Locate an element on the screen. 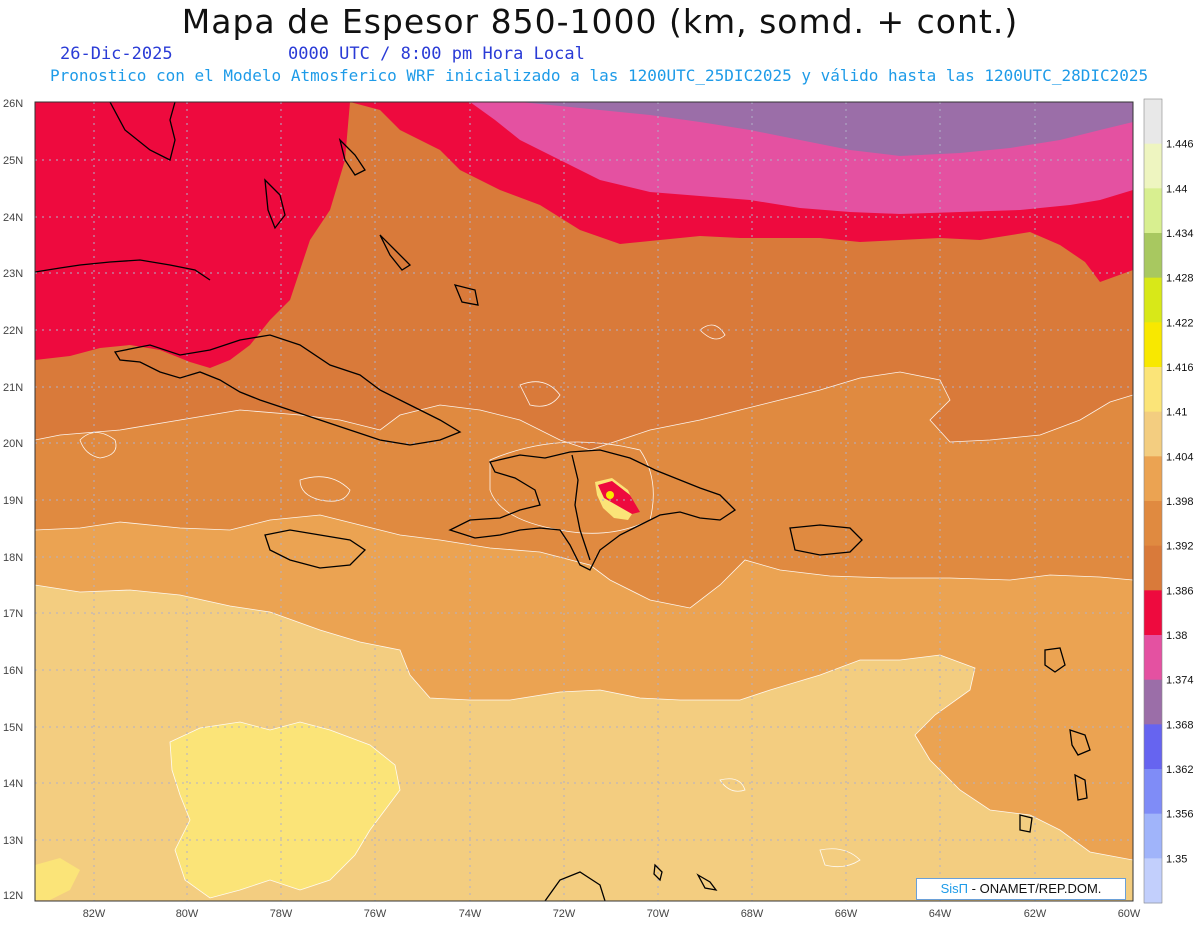 The image size is (1200, 927). colorbar-label: 1.38 is located at coordinates (1176, 636).